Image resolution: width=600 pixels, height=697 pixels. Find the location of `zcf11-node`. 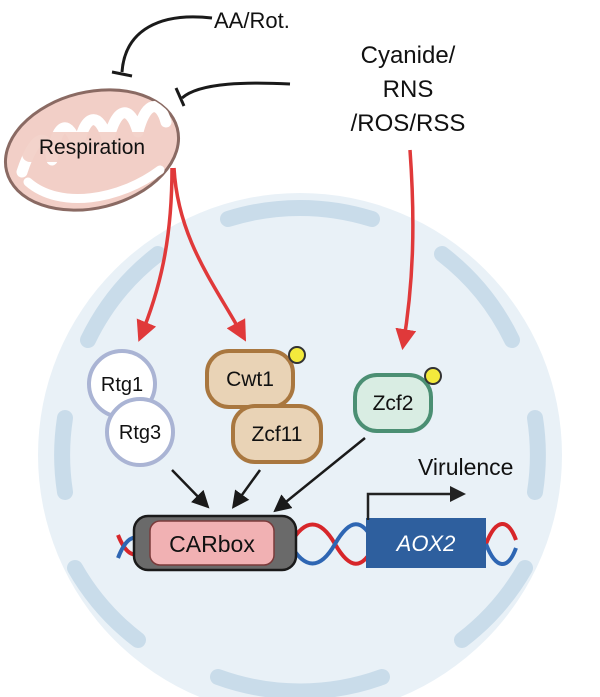

zcf11-node is located at coordinates (277, 434).